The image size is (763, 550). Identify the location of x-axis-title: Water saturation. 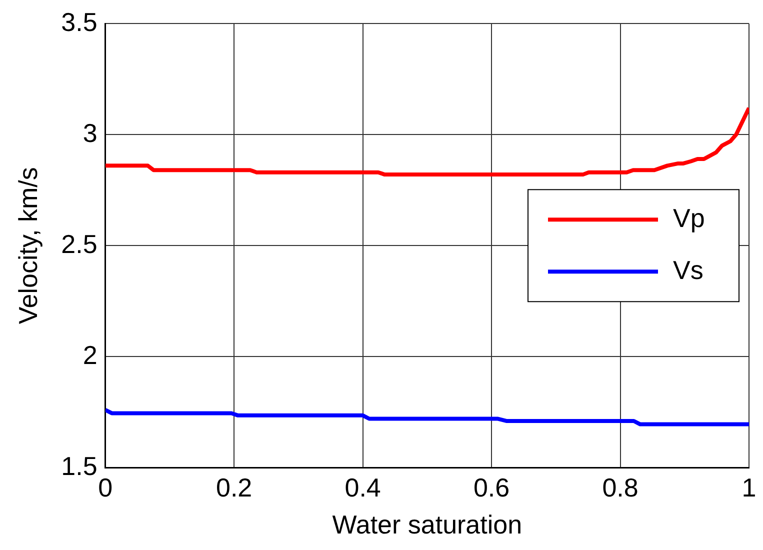
(427, 525).